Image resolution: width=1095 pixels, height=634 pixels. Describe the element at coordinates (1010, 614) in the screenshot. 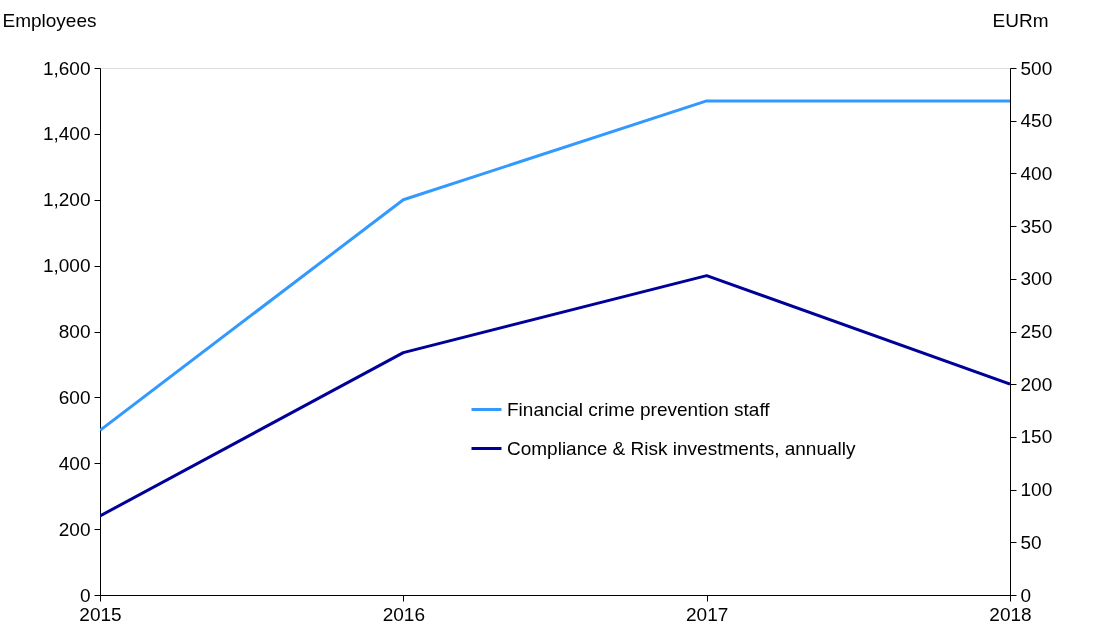

I see `x-tick-label: 2018` at that location.